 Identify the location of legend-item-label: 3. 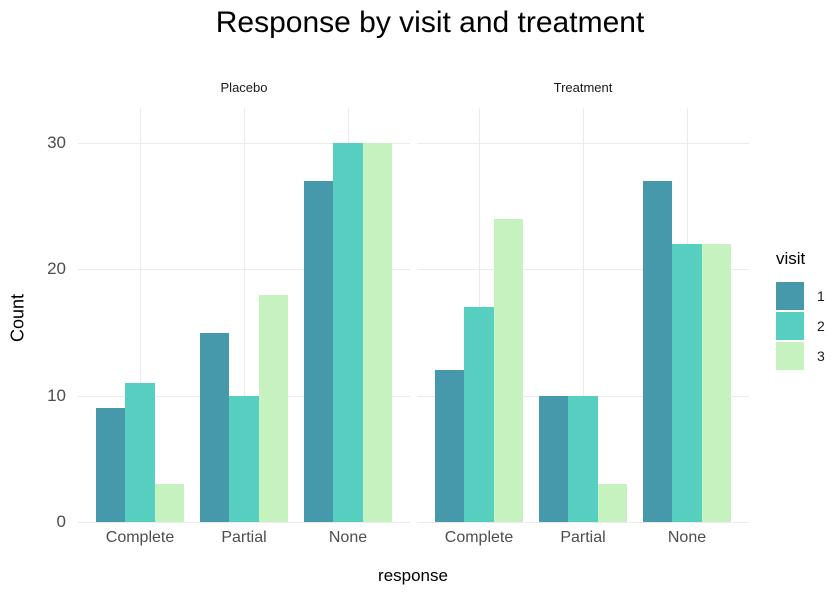
(821, 356).